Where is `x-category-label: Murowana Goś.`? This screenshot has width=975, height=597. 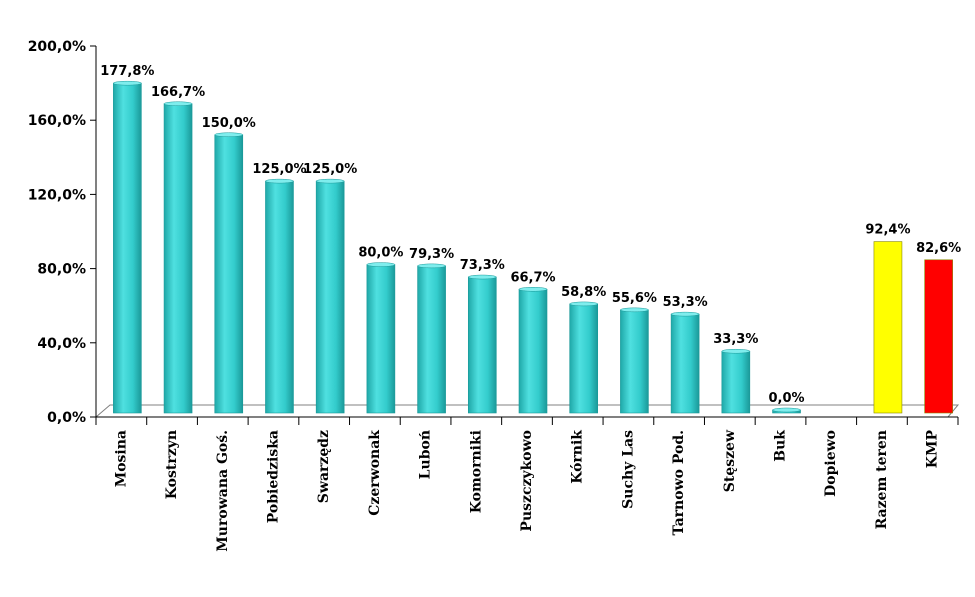
x-category-label: Murowana Goś. is located at coordinates (223, 491).